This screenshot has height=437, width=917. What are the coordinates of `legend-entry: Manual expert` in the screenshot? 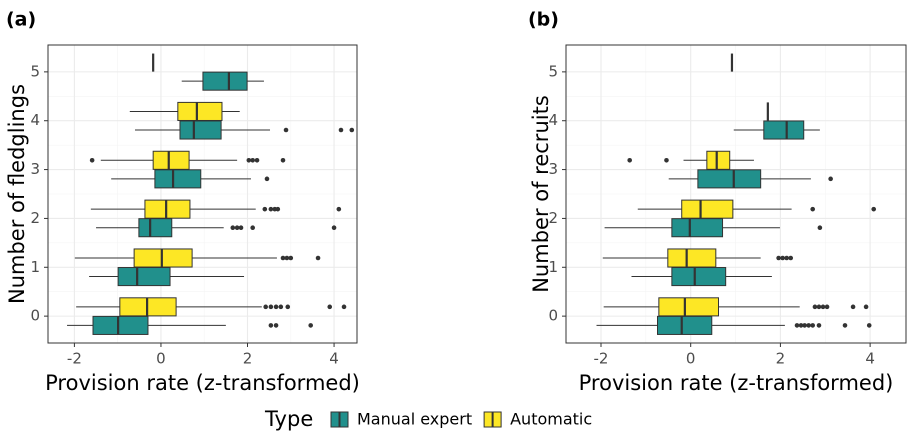 It's located at (401, 419).